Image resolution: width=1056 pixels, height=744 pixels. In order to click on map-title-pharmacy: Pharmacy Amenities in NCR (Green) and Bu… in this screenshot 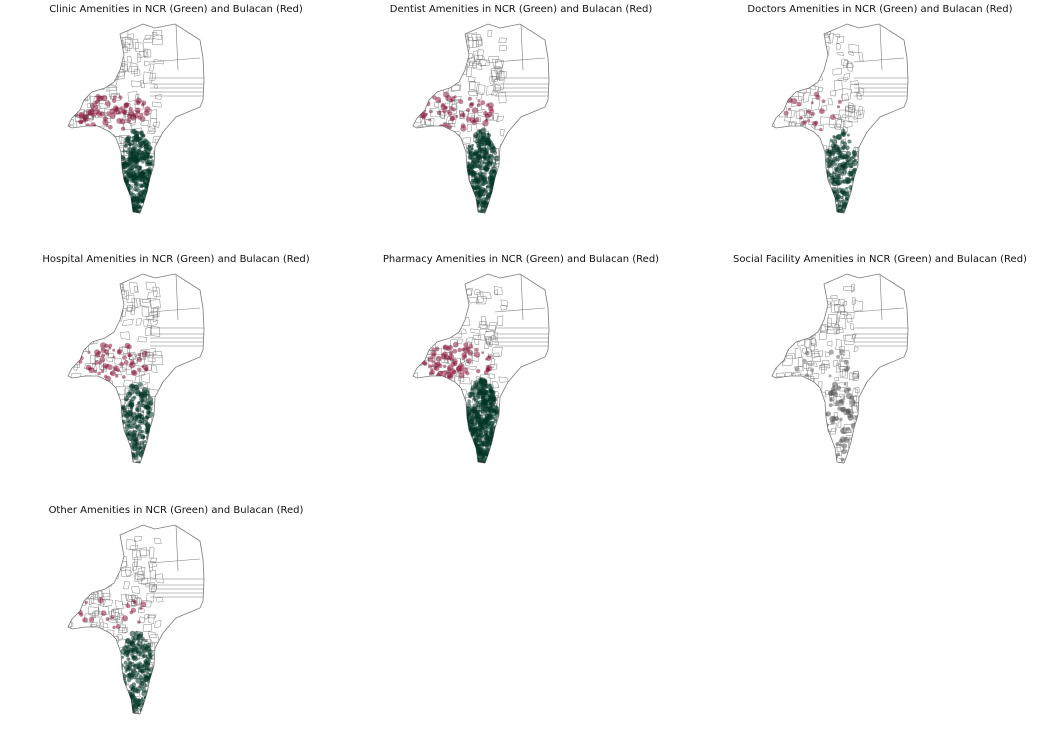, I will do `click(521, 259)`.